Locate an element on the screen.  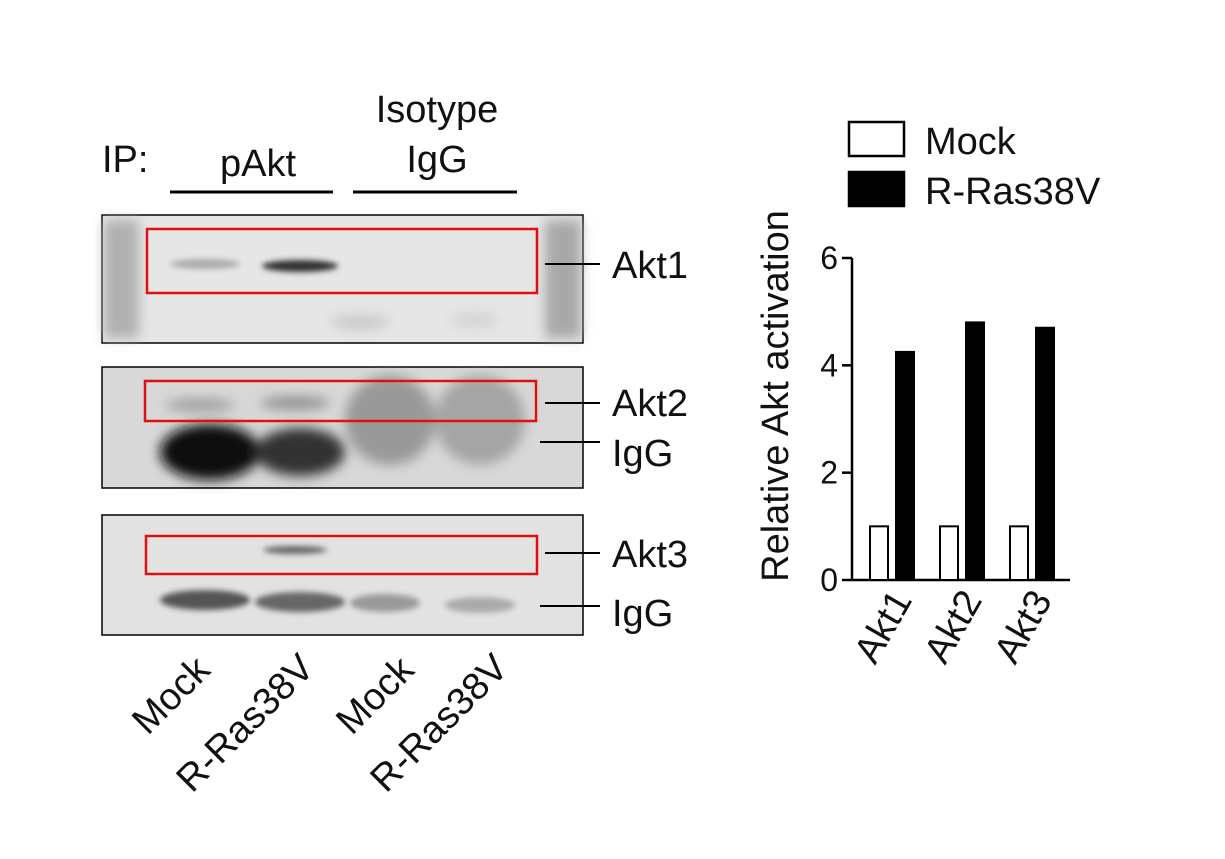
band-label: Akt1 is located at coordinates (650, 266).